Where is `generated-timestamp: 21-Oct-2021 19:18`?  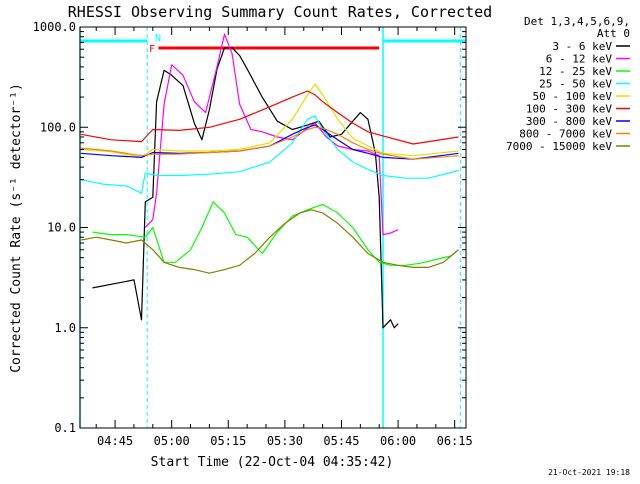 generated-timestamp: 21-Oct-2021 19:18 is located at coordinates (589, 472).